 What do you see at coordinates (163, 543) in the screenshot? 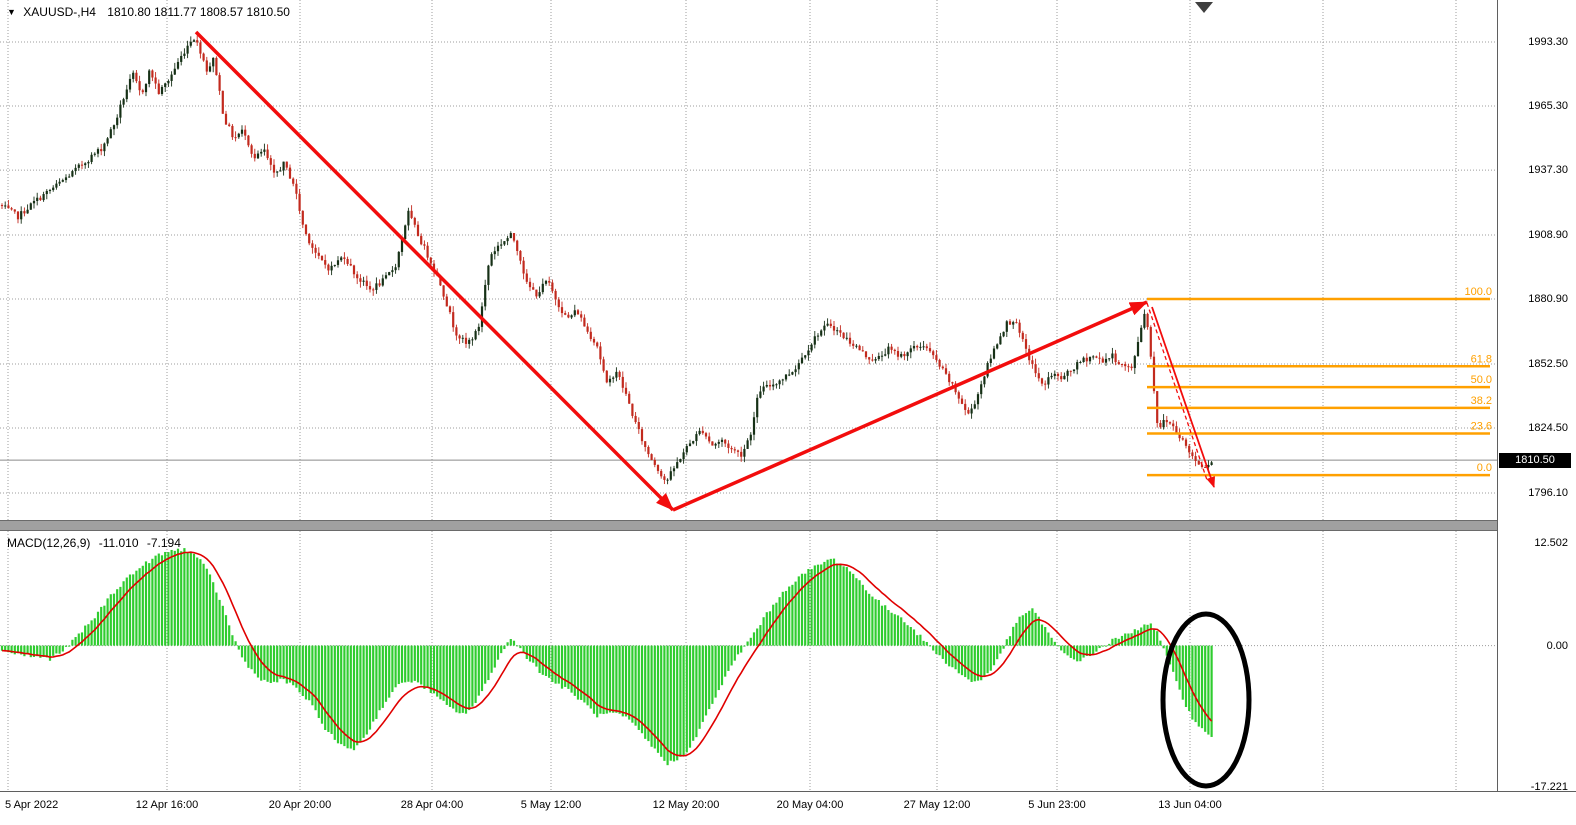
I see `macd-signal-value: -7.194` at bounding box center [163, 543].